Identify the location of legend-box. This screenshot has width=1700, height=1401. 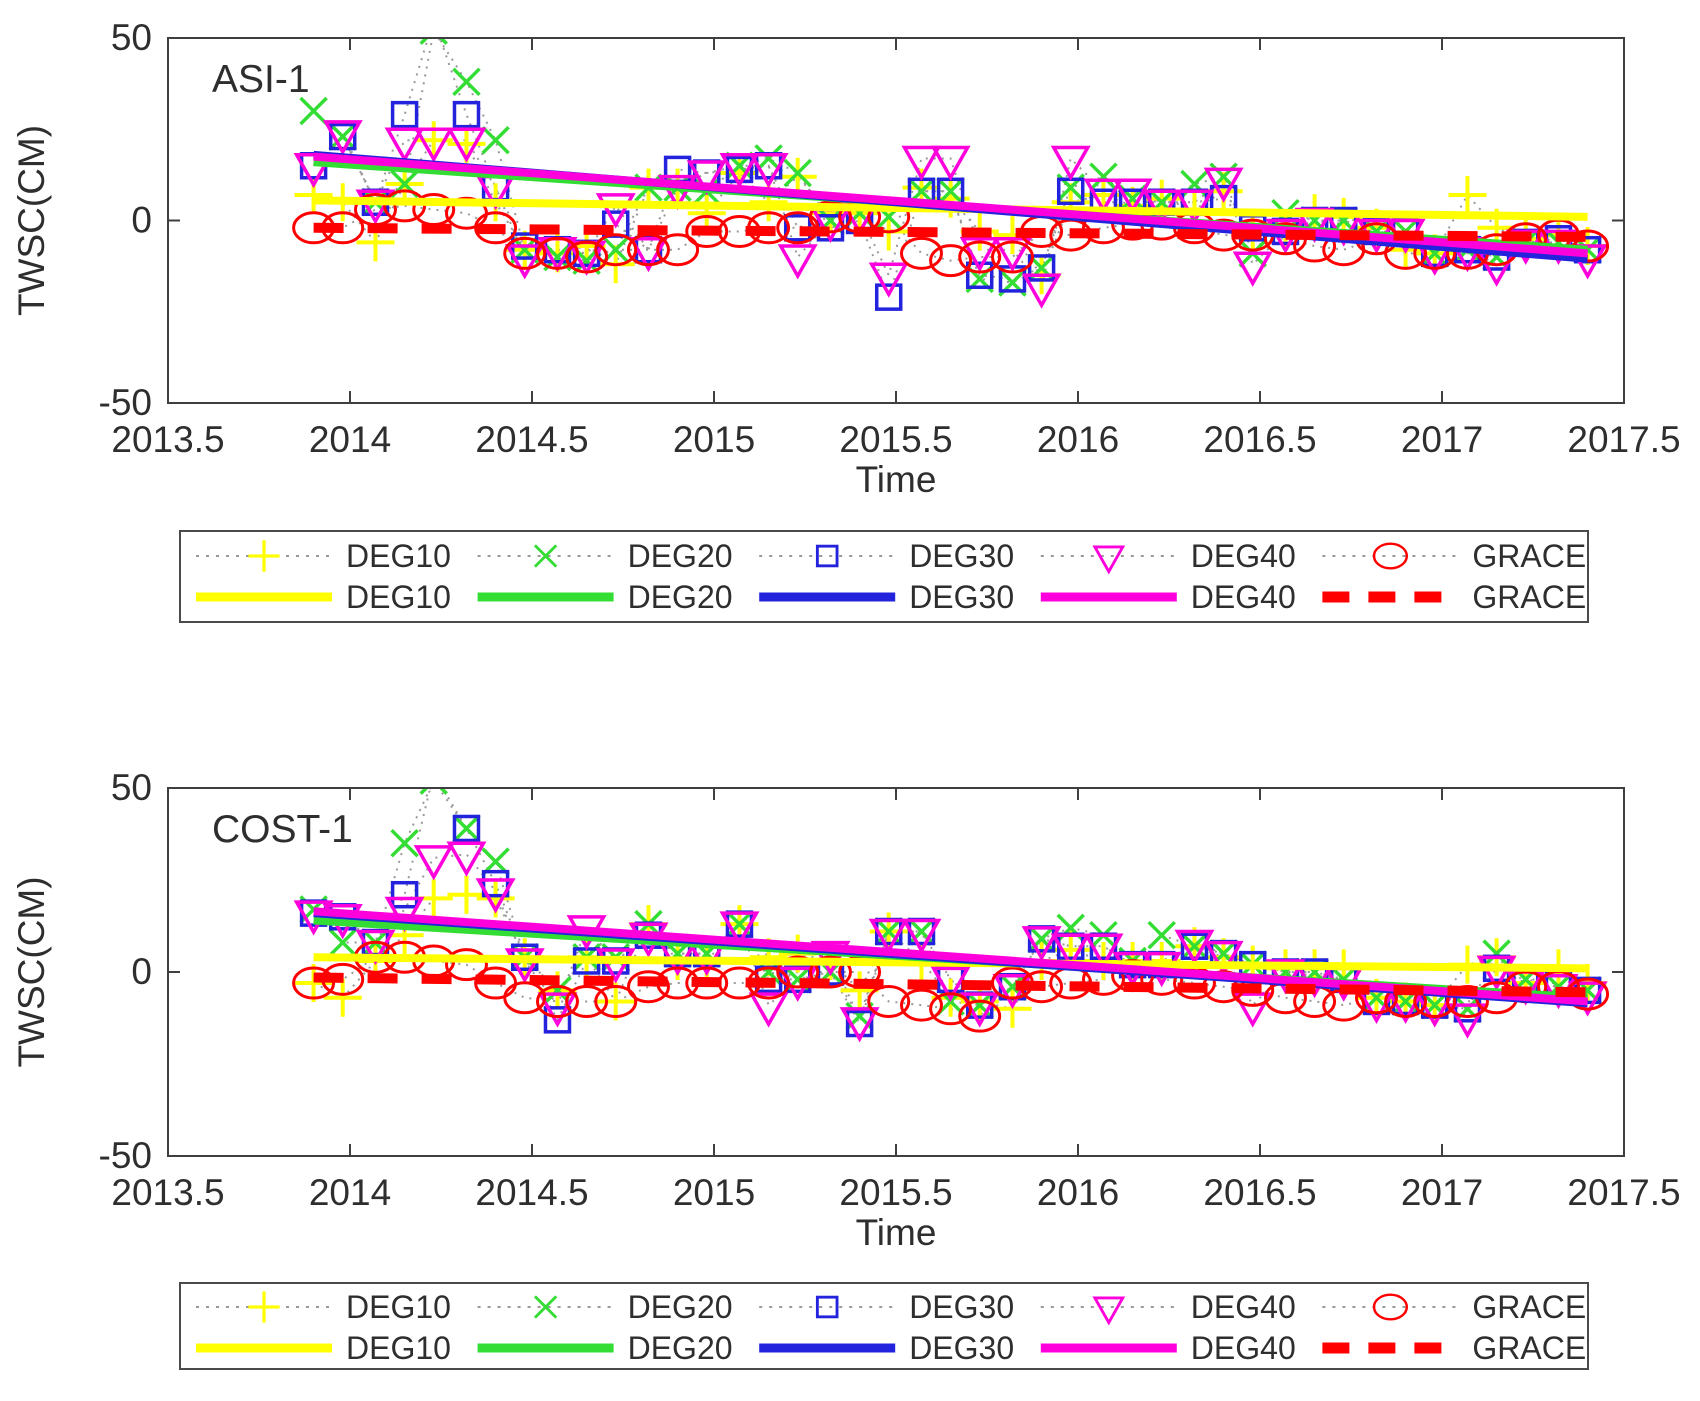
(884, 576).